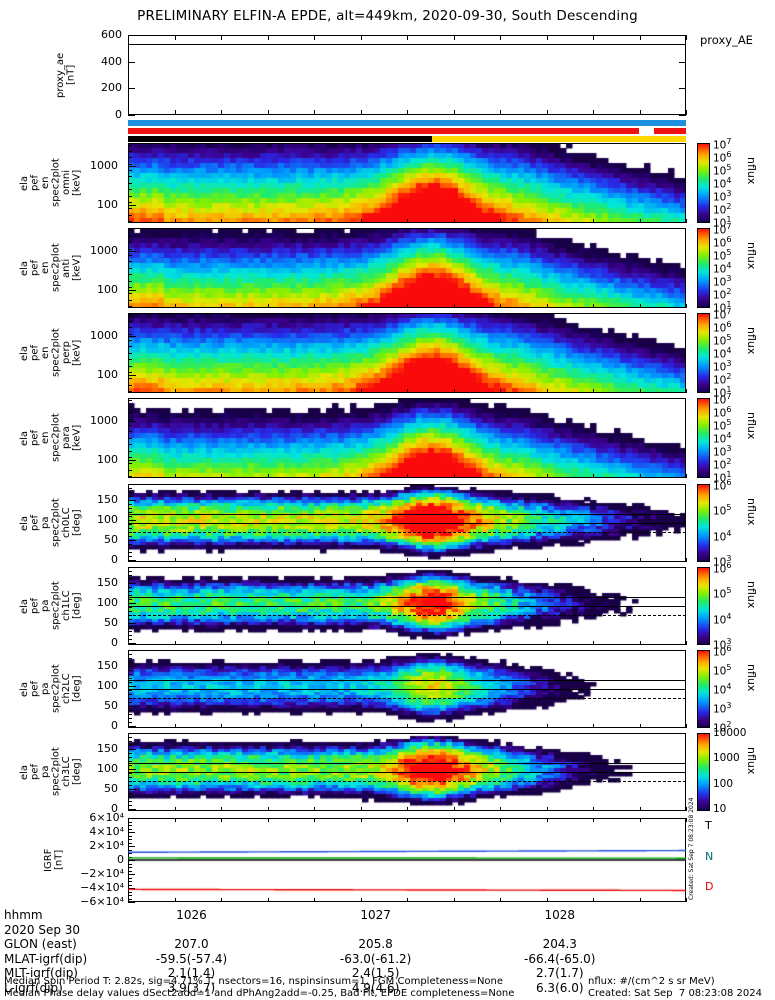 The image size is (775, 1000). Describe the element at coordinates (709, 856) in the screenshot. I see `igrf-legend-N: N` at that location.